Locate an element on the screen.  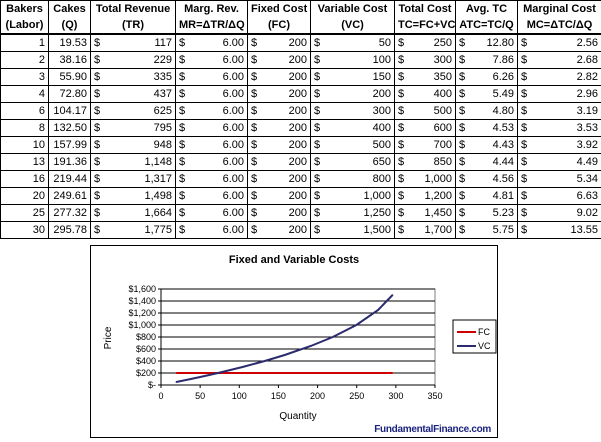
y-tick-label: $800 is located at coordinates (146, 337).